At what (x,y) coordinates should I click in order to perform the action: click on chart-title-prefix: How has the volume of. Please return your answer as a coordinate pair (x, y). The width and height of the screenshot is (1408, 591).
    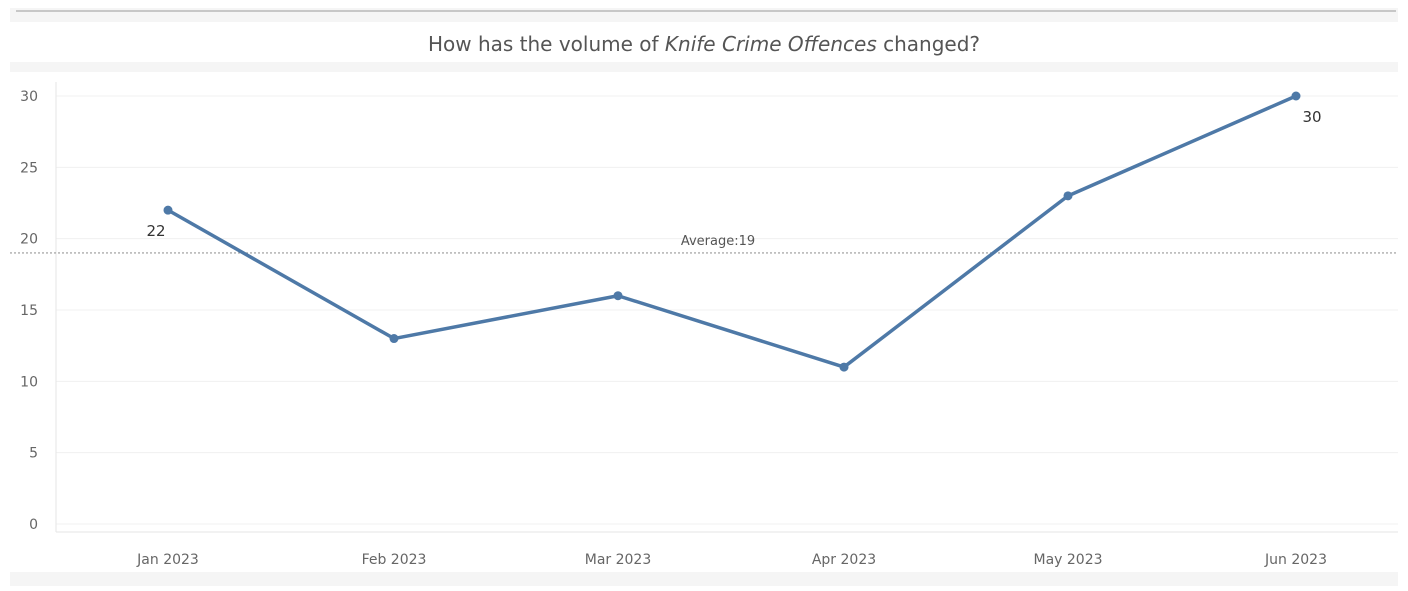
    Looking at the image, I should click on (546, 44).